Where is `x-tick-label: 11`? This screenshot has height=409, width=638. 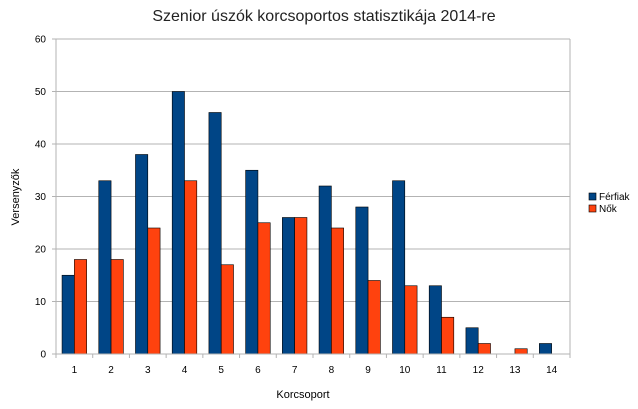 x-tick-label: 11 is located at coordinates (441, 370).